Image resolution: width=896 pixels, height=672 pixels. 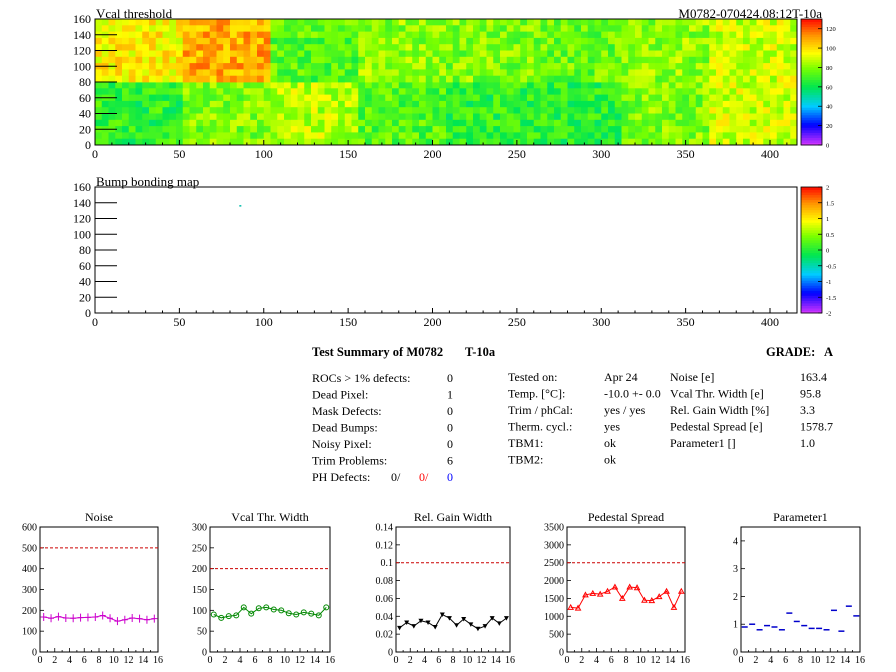 What do you see at coordinates (831, 49) in the screenshot?
I see `colorscale-tick-label: 100` at bounding box center [831, 49].